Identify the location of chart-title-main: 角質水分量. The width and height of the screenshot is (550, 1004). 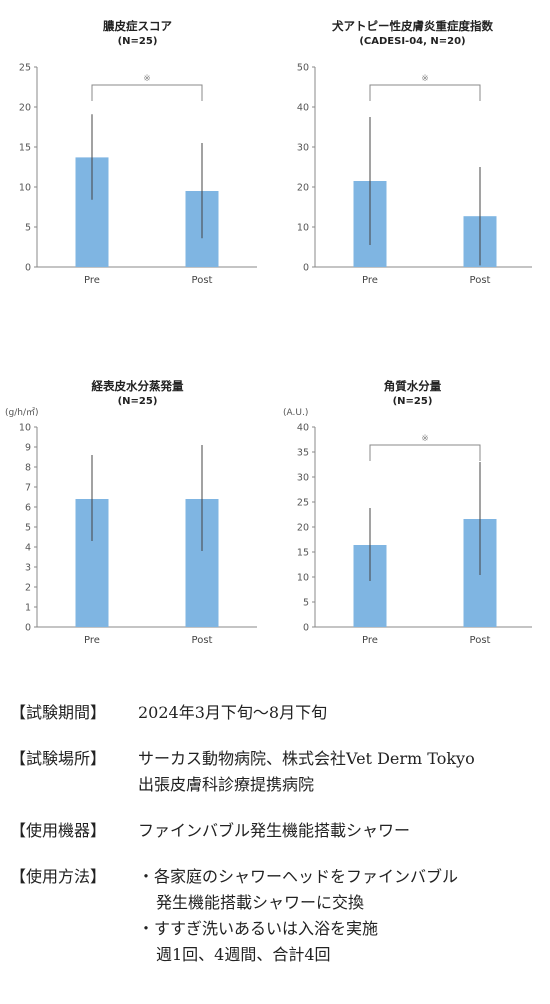
(412, 386).